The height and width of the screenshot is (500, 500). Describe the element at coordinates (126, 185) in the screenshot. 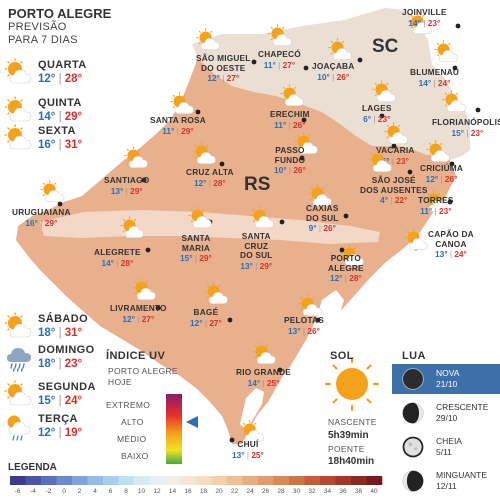

I see `city-forecast: SANTIAGO 13° | 29°` at that location.